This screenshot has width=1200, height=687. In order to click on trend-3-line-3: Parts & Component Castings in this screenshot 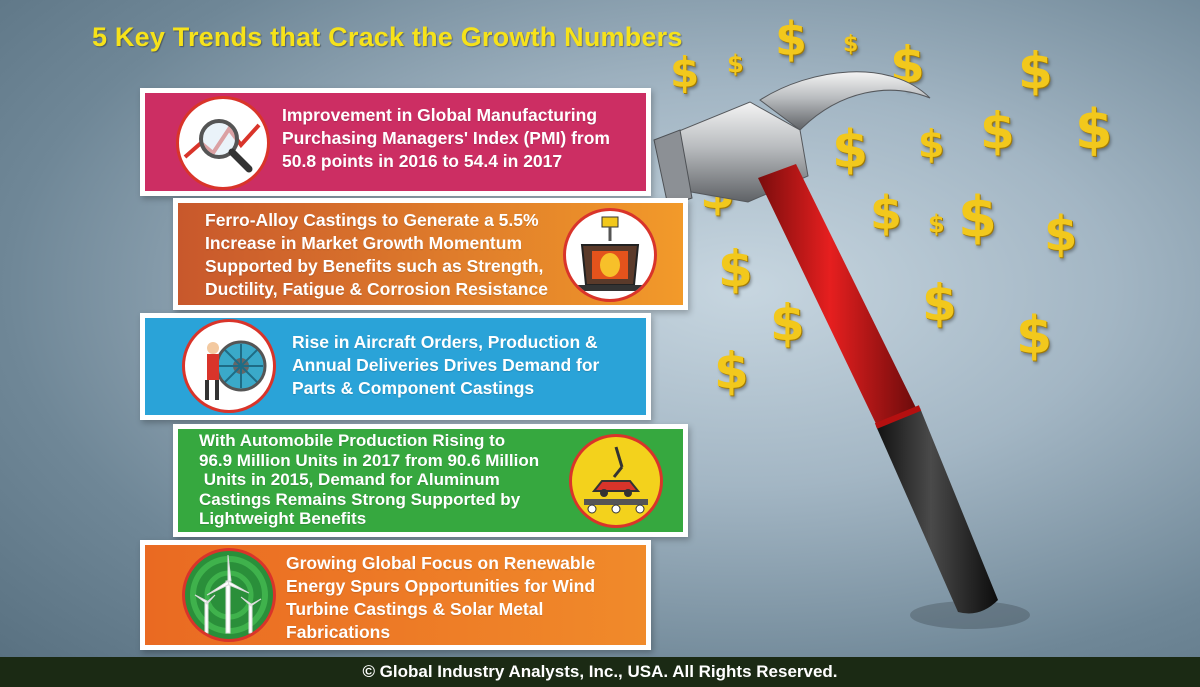, I will do `click(413, 388)`.